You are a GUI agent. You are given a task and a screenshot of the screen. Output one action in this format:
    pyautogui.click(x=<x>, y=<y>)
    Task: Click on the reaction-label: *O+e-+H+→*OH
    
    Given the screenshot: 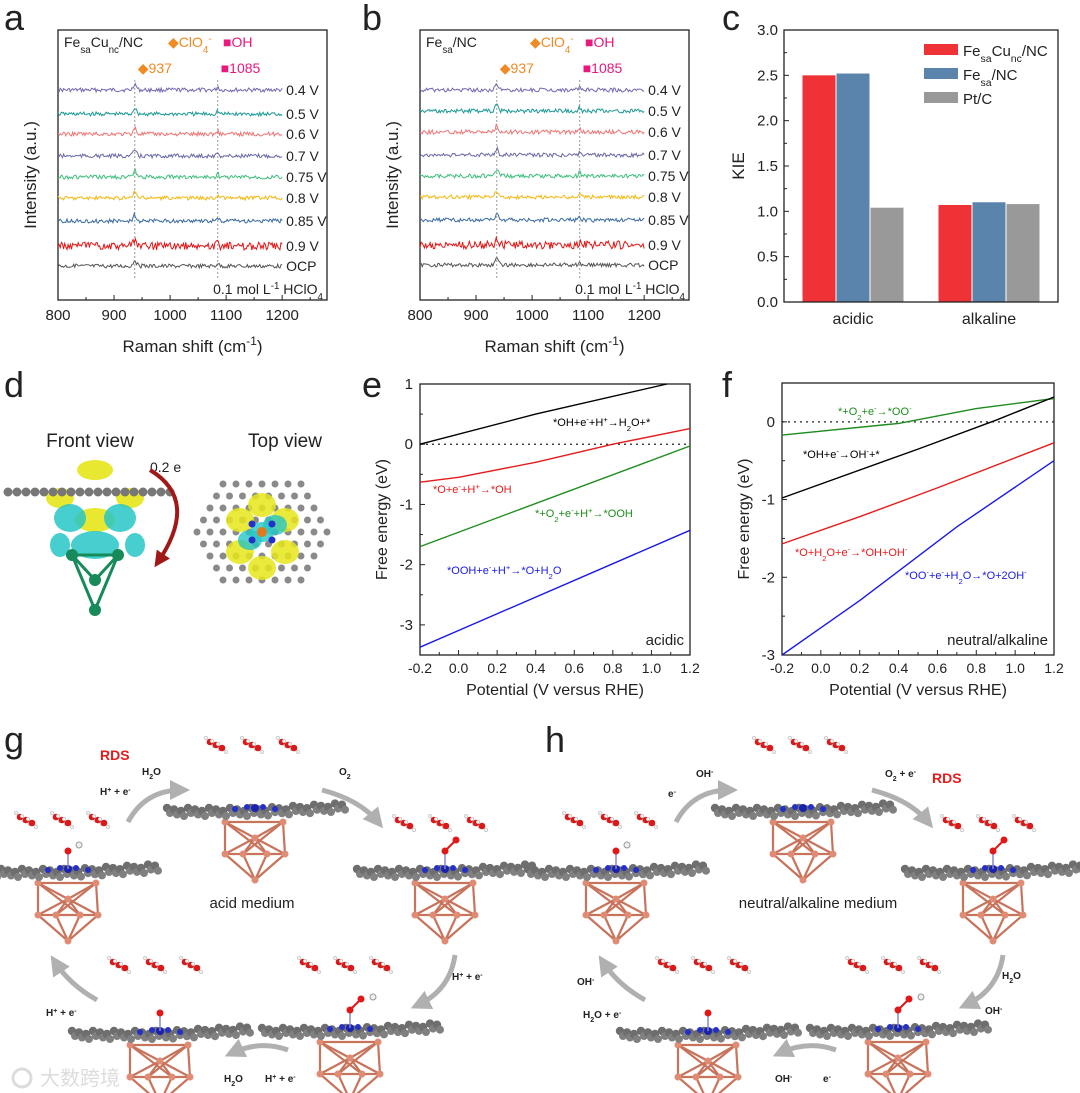 What is the action you would take?
    pyautogui.click(x=472, y=489)
    